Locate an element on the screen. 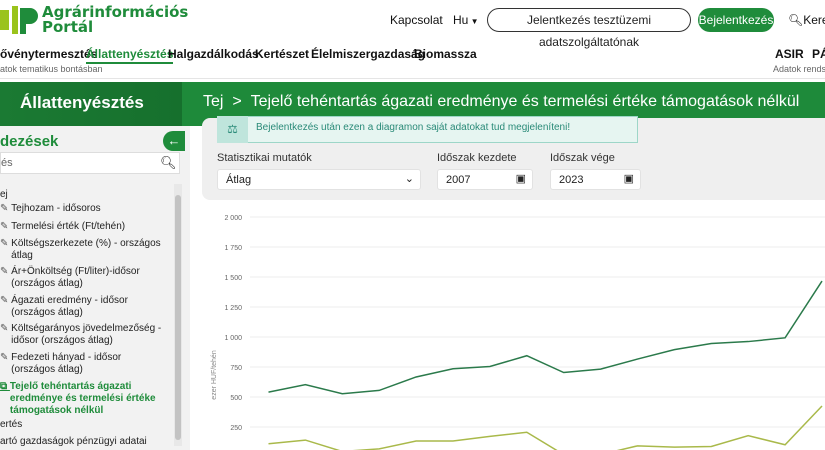  end-value: 2023 is located at coordinates (571, 180).